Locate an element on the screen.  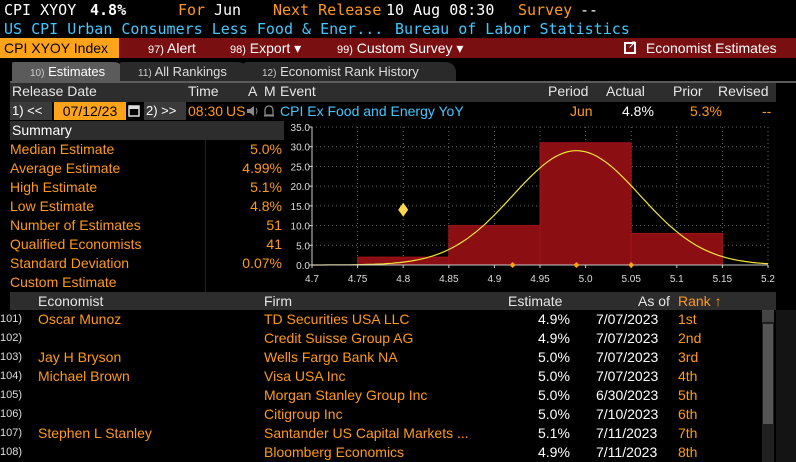
firm-name: Bloomberg Economics is located at coordinates (334, 452).